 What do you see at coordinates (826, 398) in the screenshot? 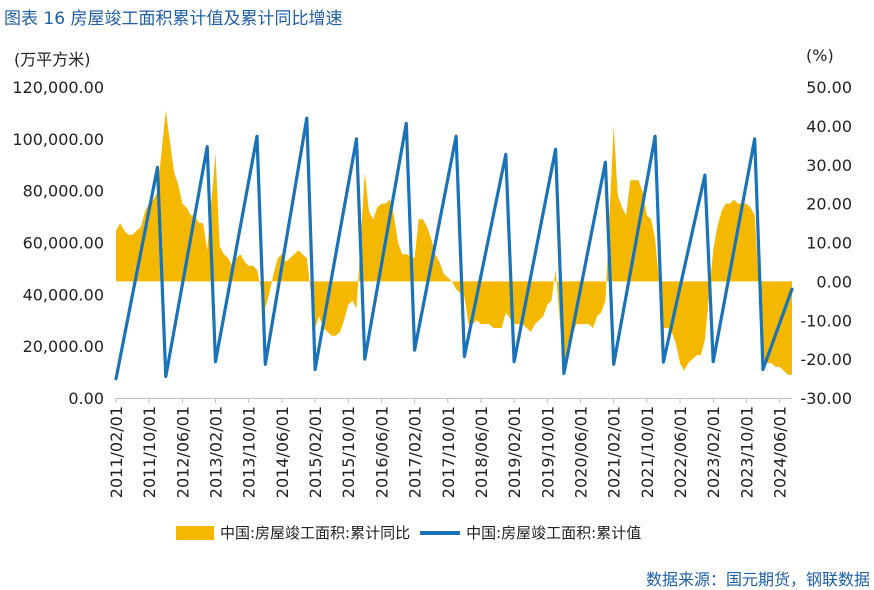
I see `right-tick-label: -30.00` at bounding box center [826, 398].